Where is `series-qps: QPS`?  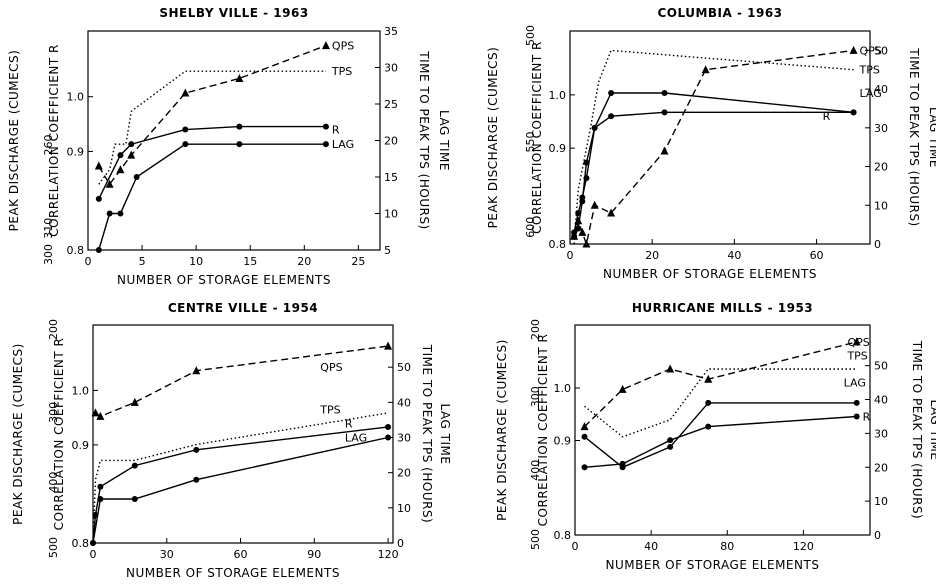 series-qps: QPS is located at coordinates (224, 114).